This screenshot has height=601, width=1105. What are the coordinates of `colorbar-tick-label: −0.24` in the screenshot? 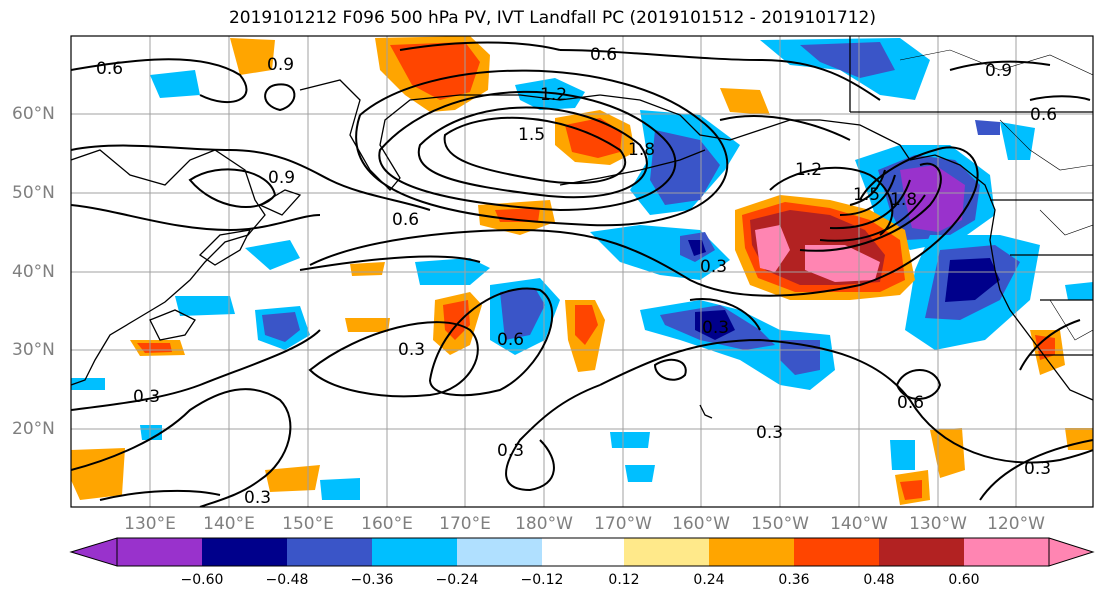 It's located at (457, 580).